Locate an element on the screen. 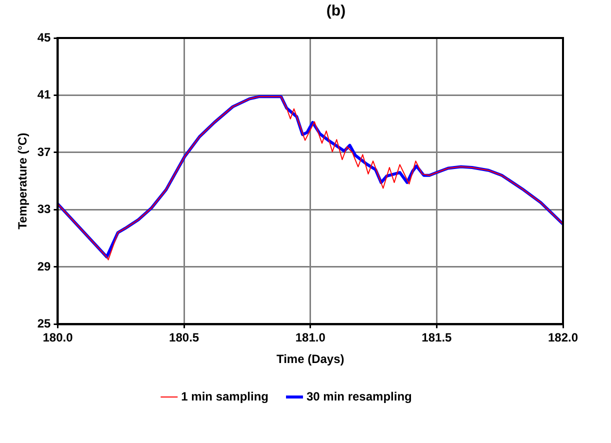 This screenshot has width=611, height=443. y-tick-label: 29 is located at coordinates (44, 266).